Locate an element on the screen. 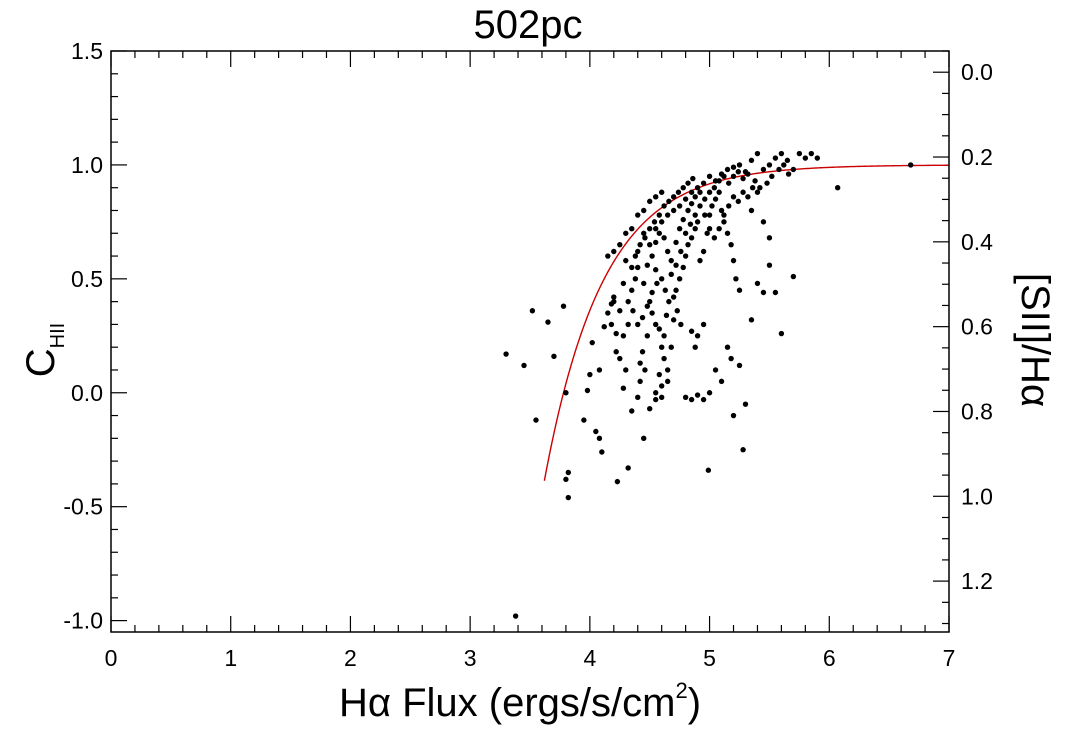 Image resolution: width=1068 pixels, height=729 pixels. chart-title: 502pc is located at coordinates (528, 25).